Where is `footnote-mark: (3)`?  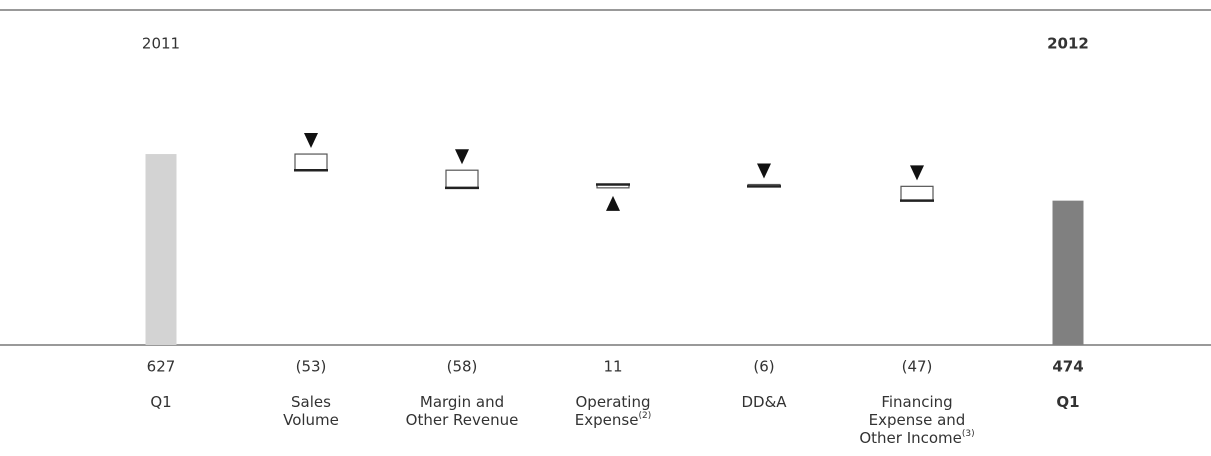
footnote-mark: (3) is located at coordinates (968, 434).